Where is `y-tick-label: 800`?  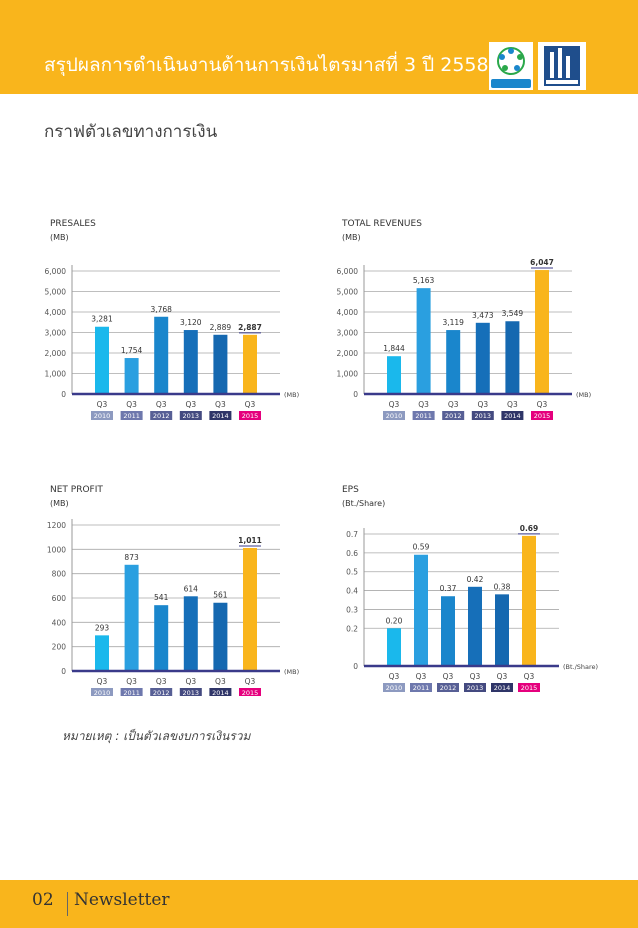 y-tick-label: 800 is located at coordinates (59, 574).